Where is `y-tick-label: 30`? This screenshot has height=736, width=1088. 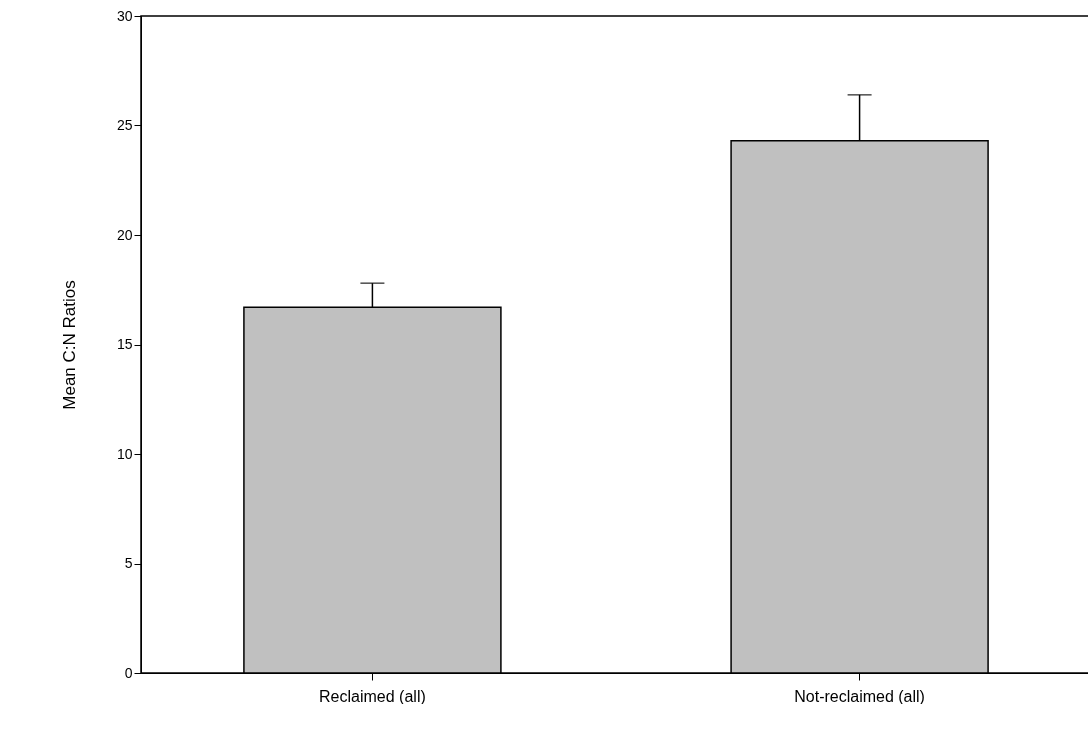 y-tick-label: 30 is located at coordinates (124, 15).